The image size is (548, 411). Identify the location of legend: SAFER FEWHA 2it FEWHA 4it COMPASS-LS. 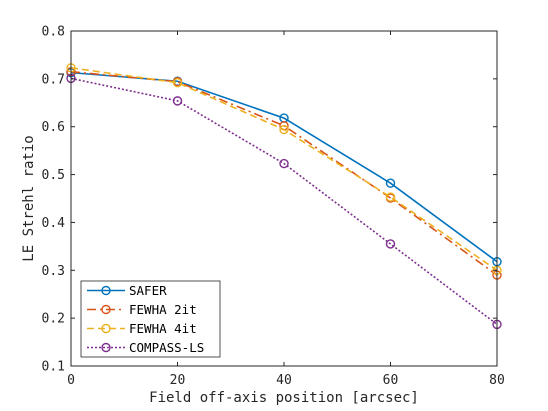
(150, 319).